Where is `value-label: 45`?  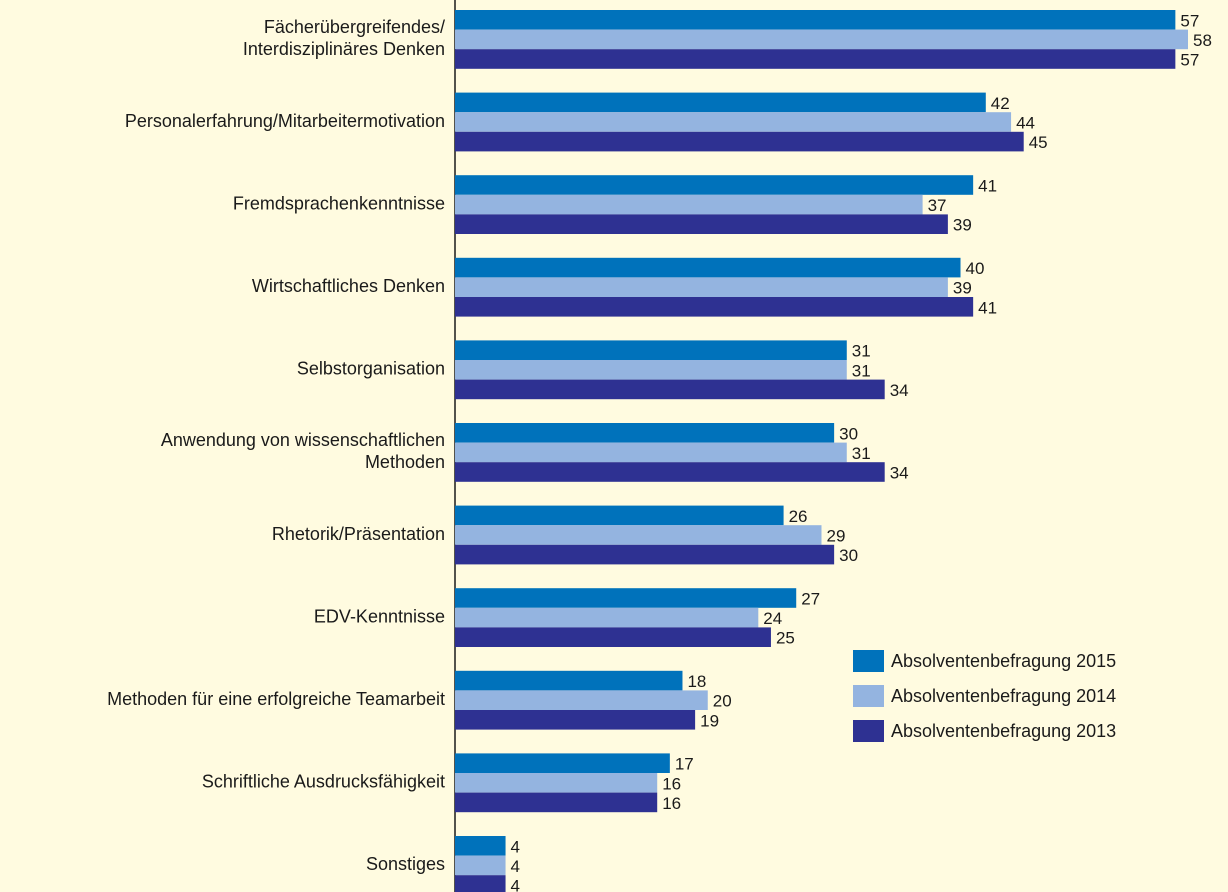
value-label: 45 is located at coordinates (1038, 142).